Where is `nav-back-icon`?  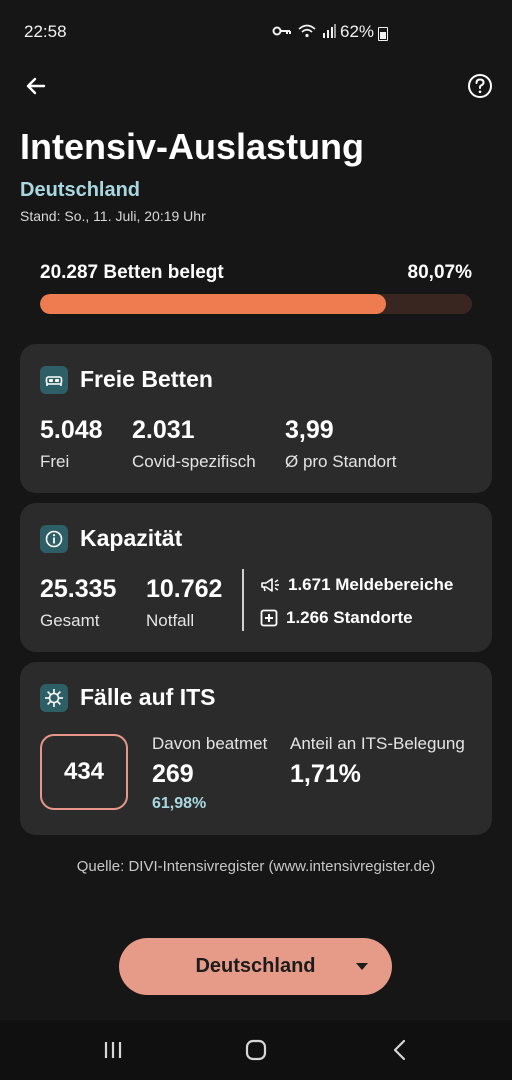 nav-back-icon is located at coordinates (399, 1050).